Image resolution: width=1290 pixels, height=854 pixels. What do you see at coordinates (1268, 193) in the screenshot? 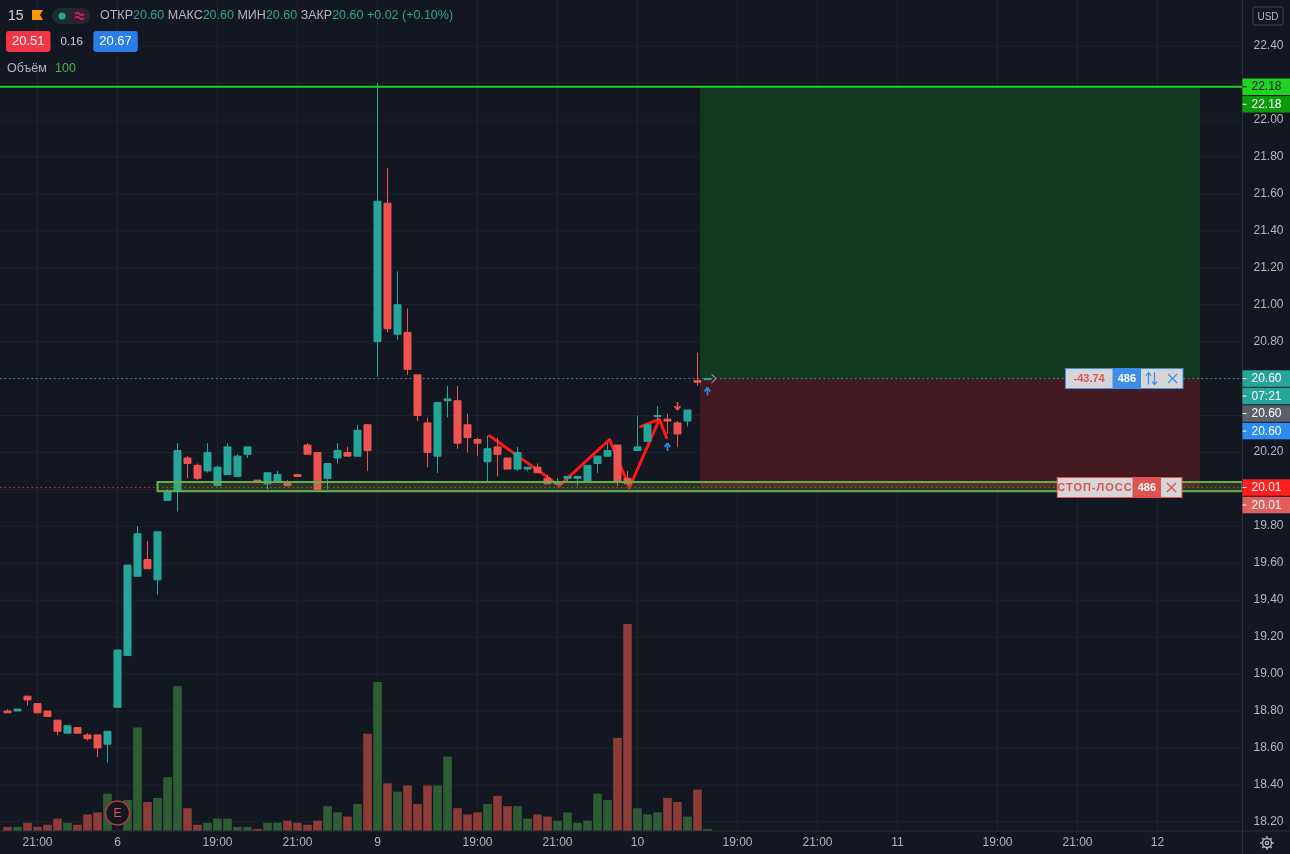
I see `y-tick-label: 21.60` at bounding box center [1268, 193].